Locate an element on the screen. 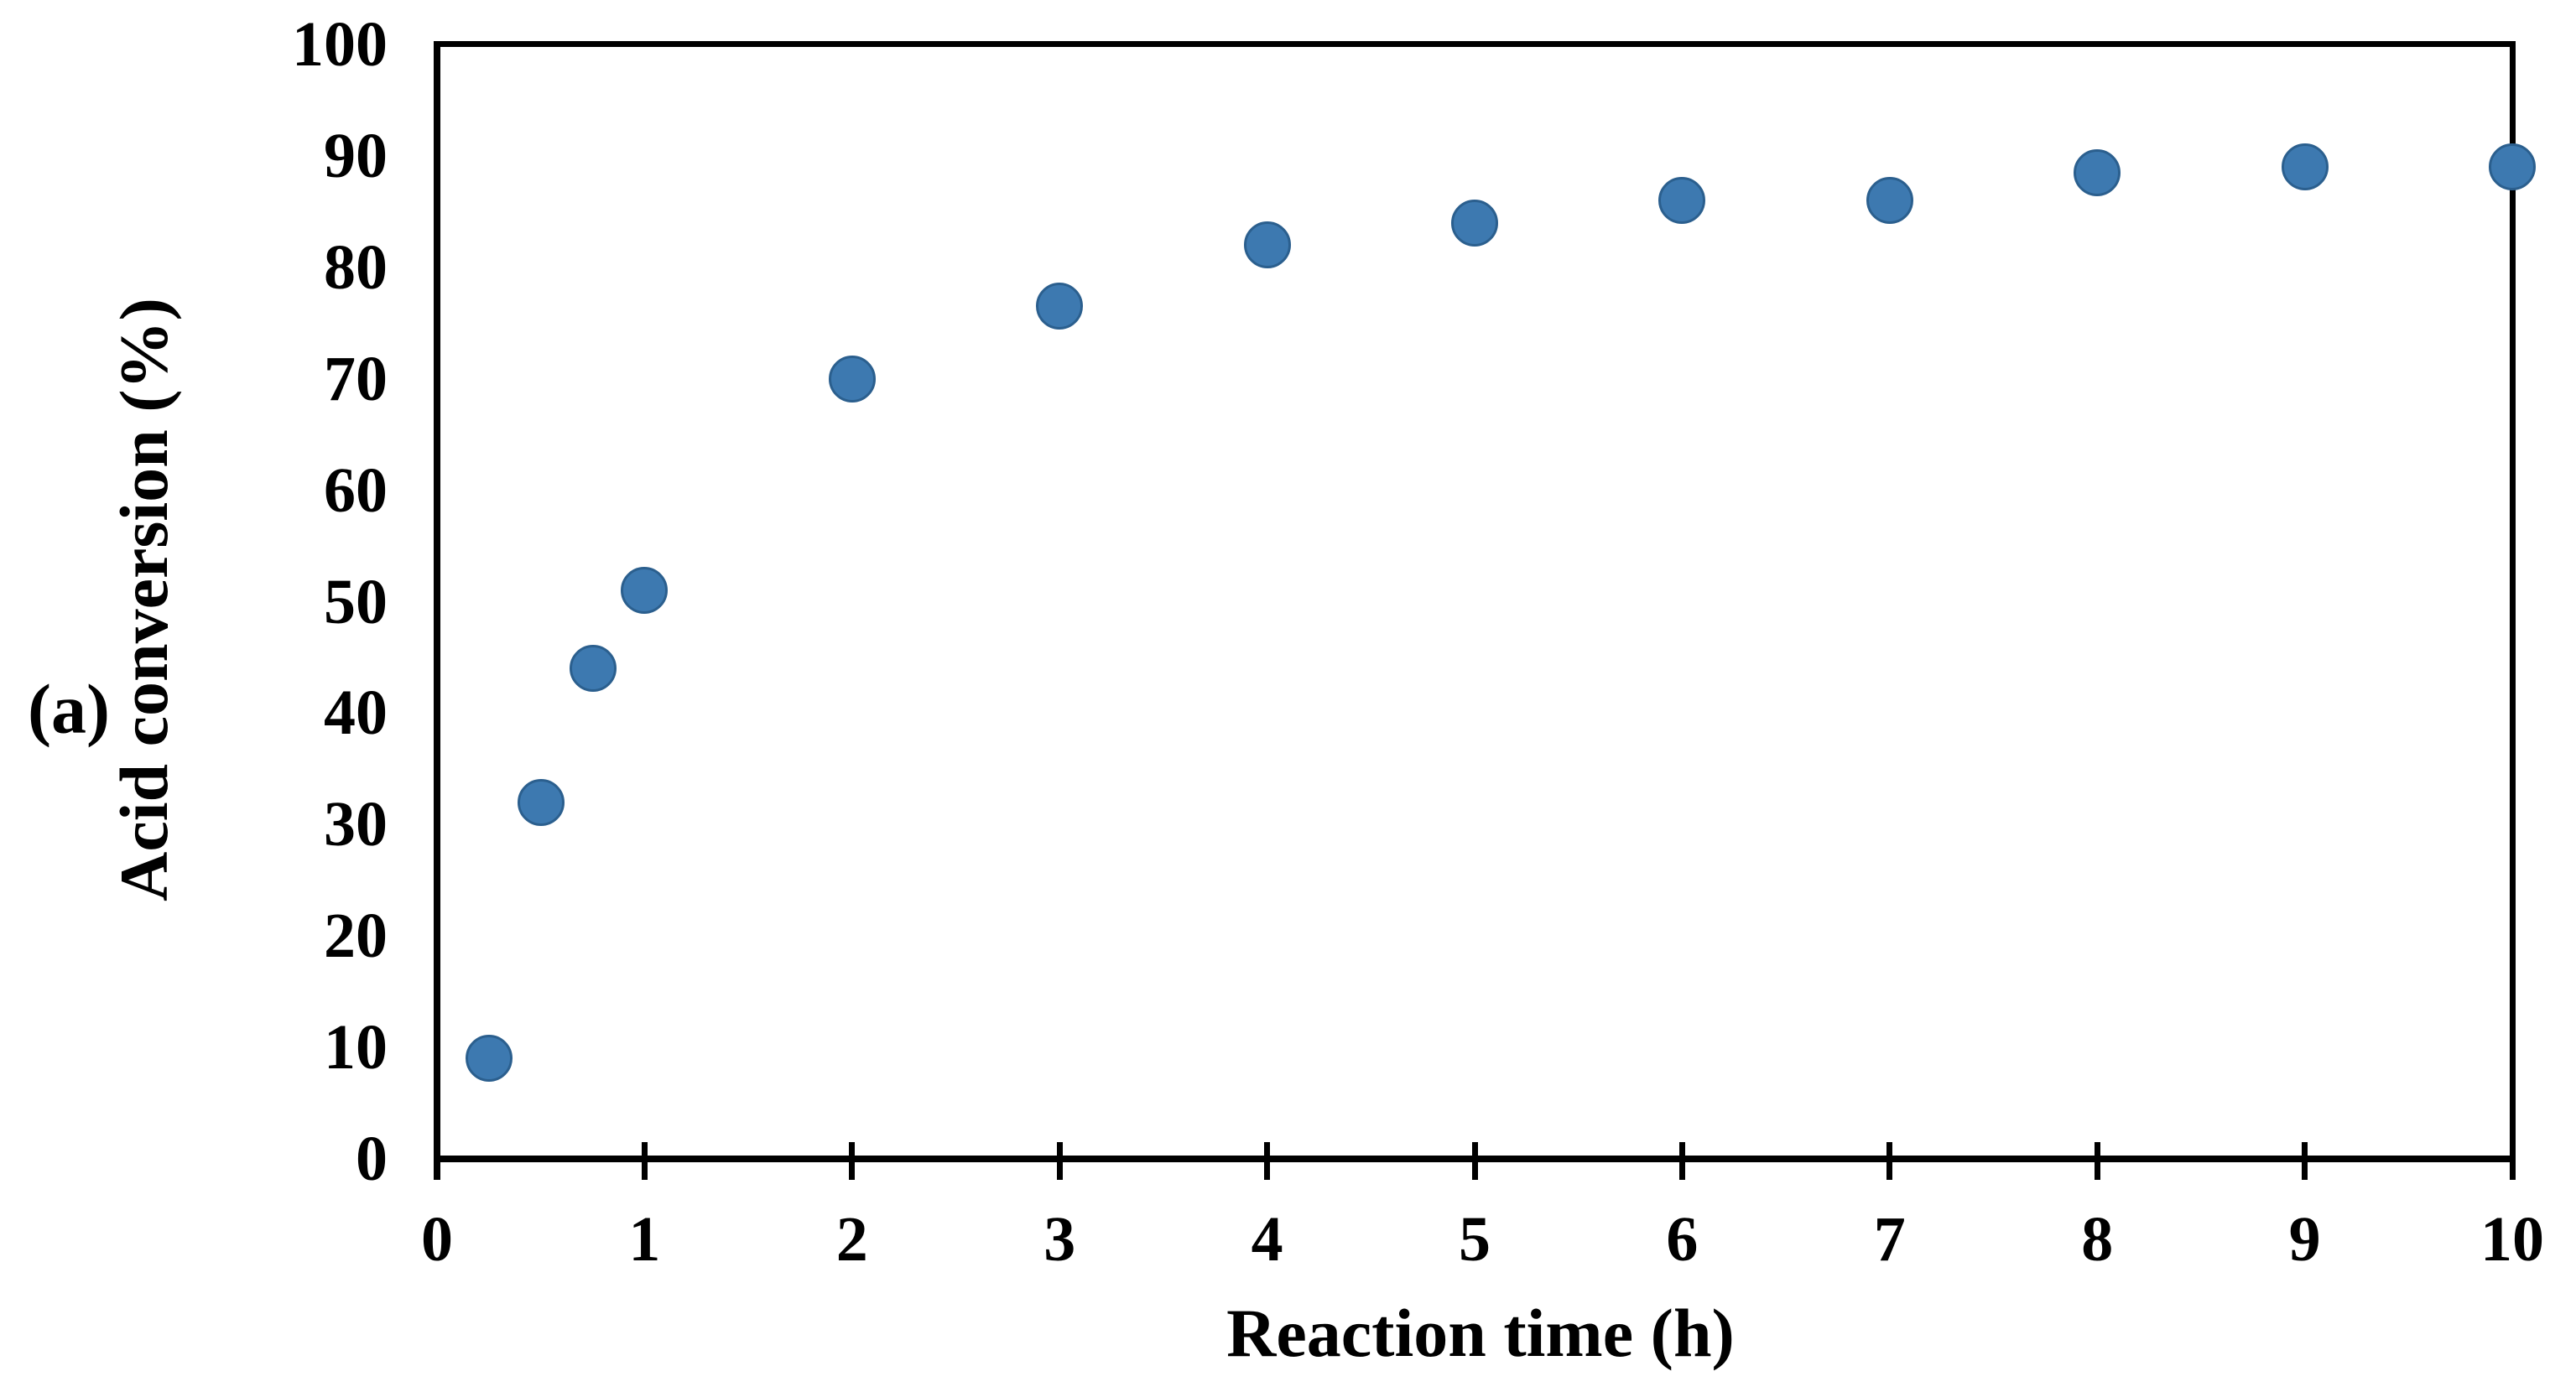 The image size is (2576, 1392). y-tick-label: 30 is located at coordinates (356, 824).